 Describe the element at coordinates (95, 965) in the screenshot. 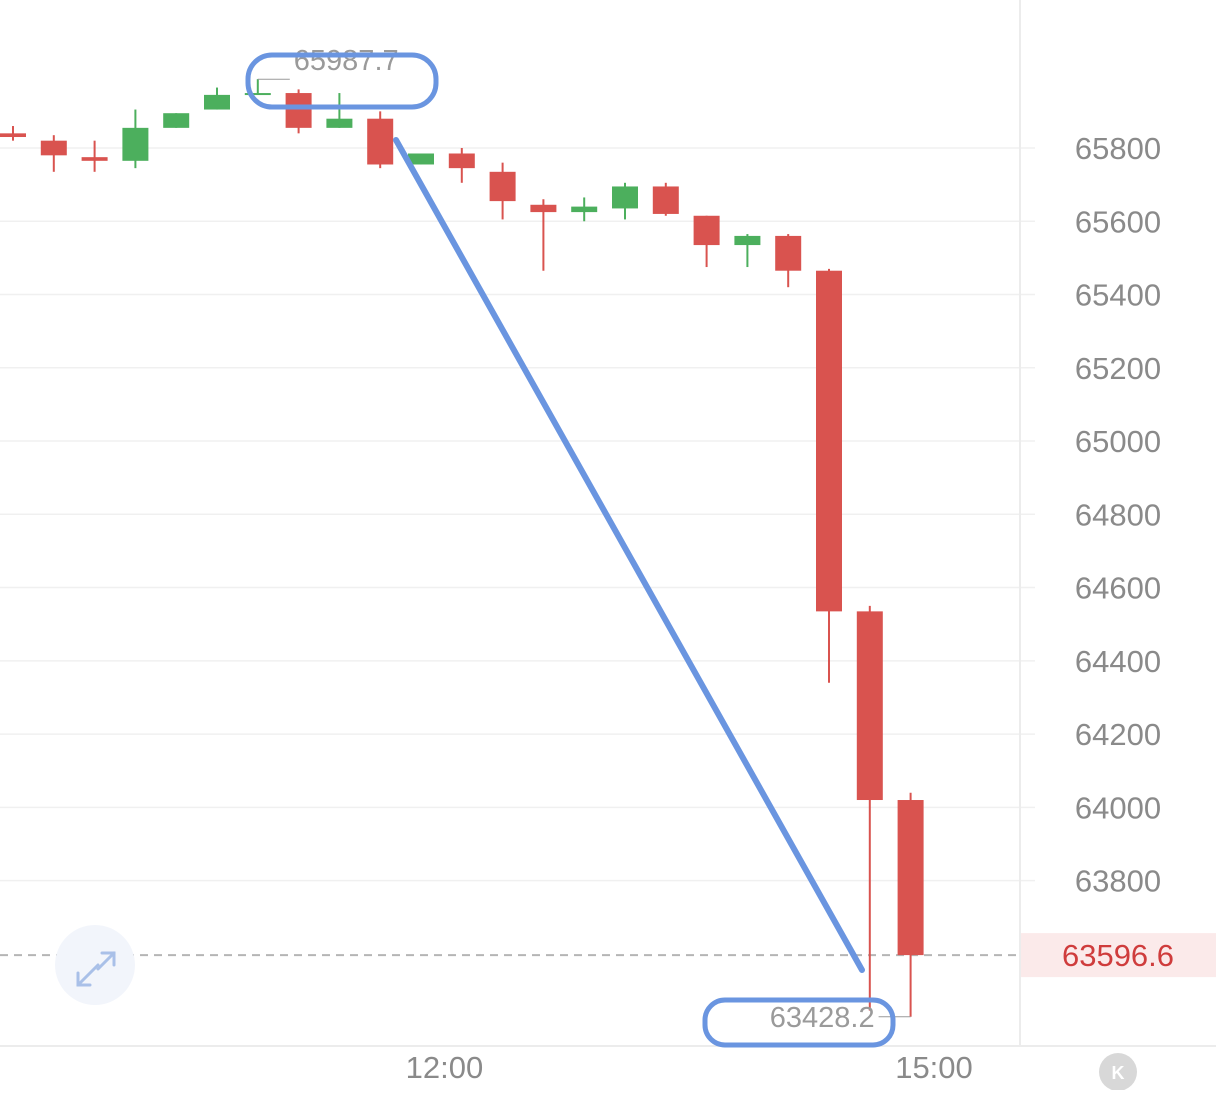

I see `expand-arrows-icon` at that location.